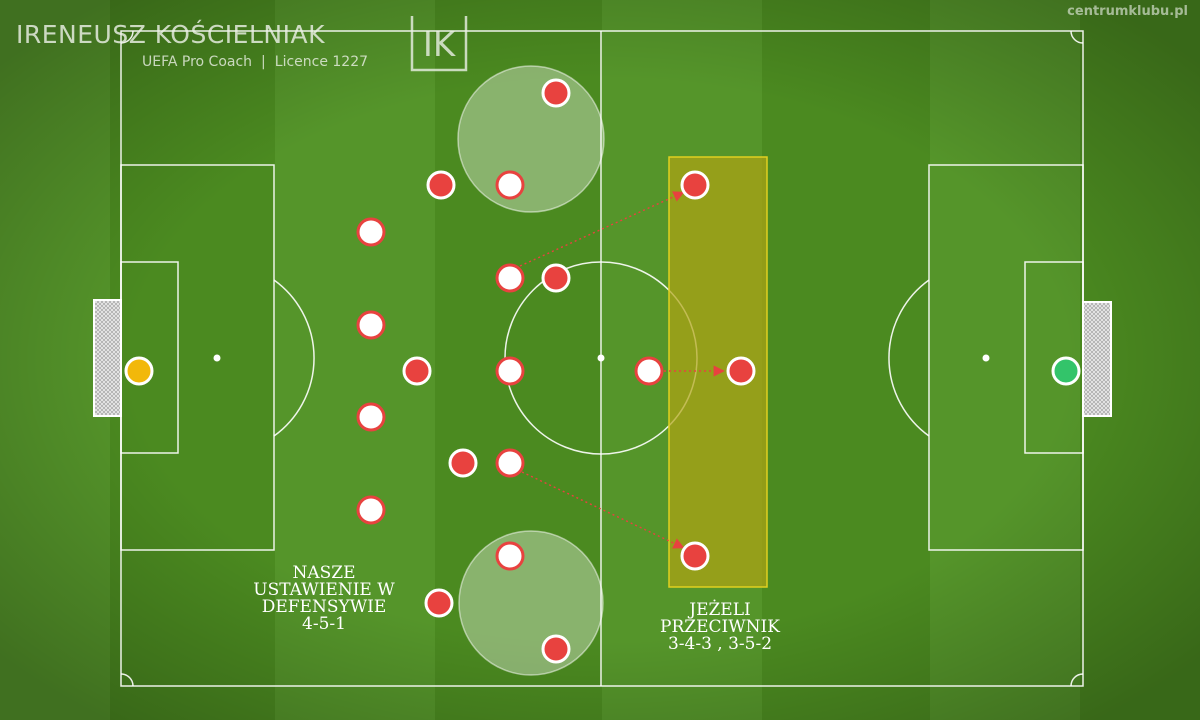 The height and width of the screenshot is (720, 1200). I want to click on our-goalkeeper, so click(139, 371).